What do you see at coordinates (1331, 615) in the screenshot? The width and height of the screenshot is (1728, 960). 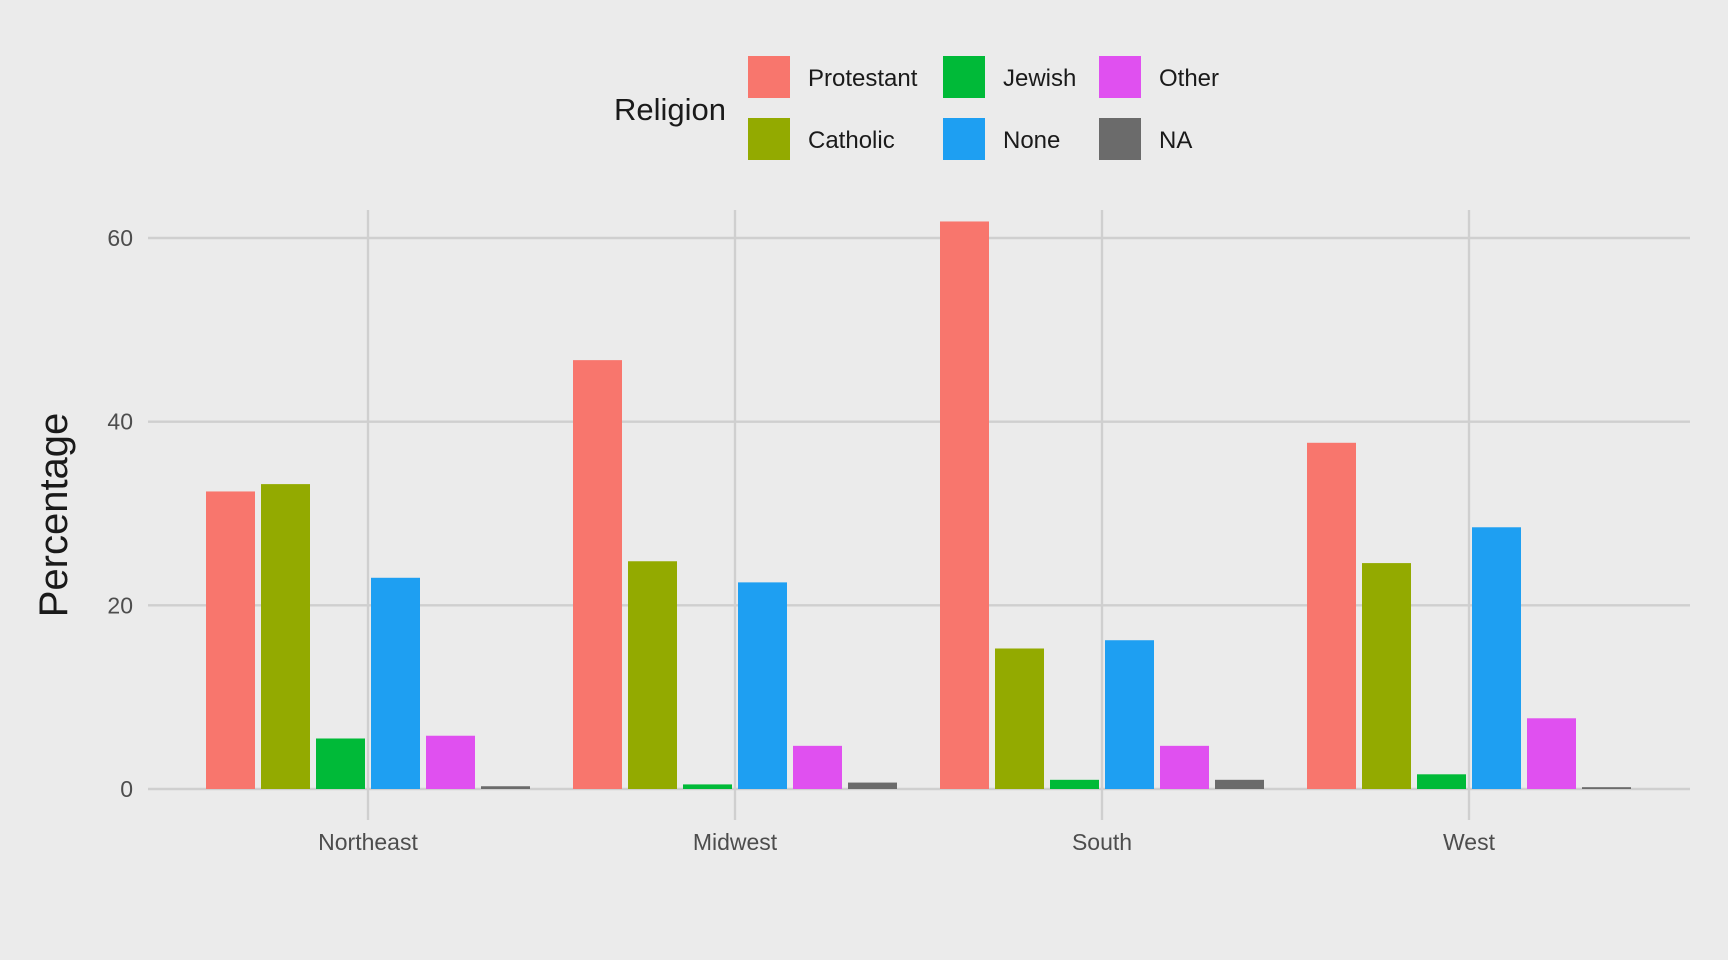 I see `bar-protestant-west` at bounding box center [1331, 615].